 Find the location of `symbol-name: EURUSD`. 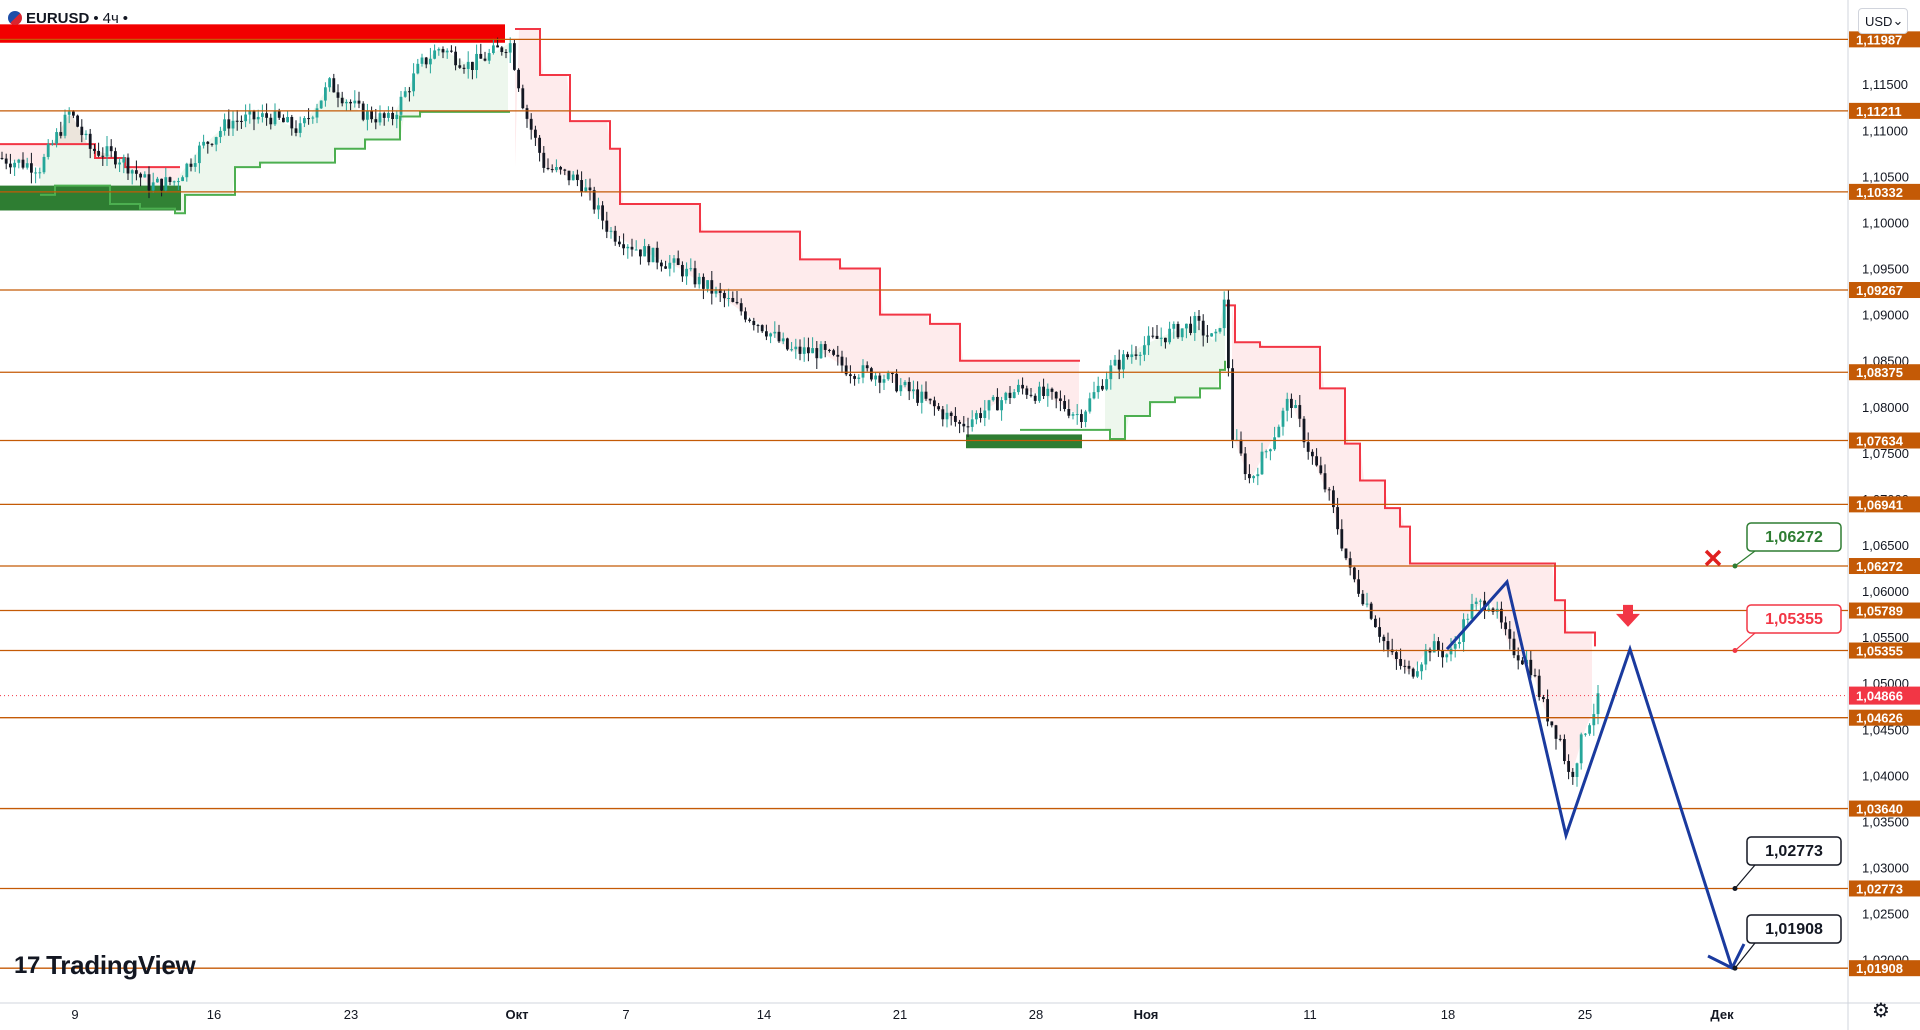

symbol-name: EURUSD is located at coordinates (58, 18).